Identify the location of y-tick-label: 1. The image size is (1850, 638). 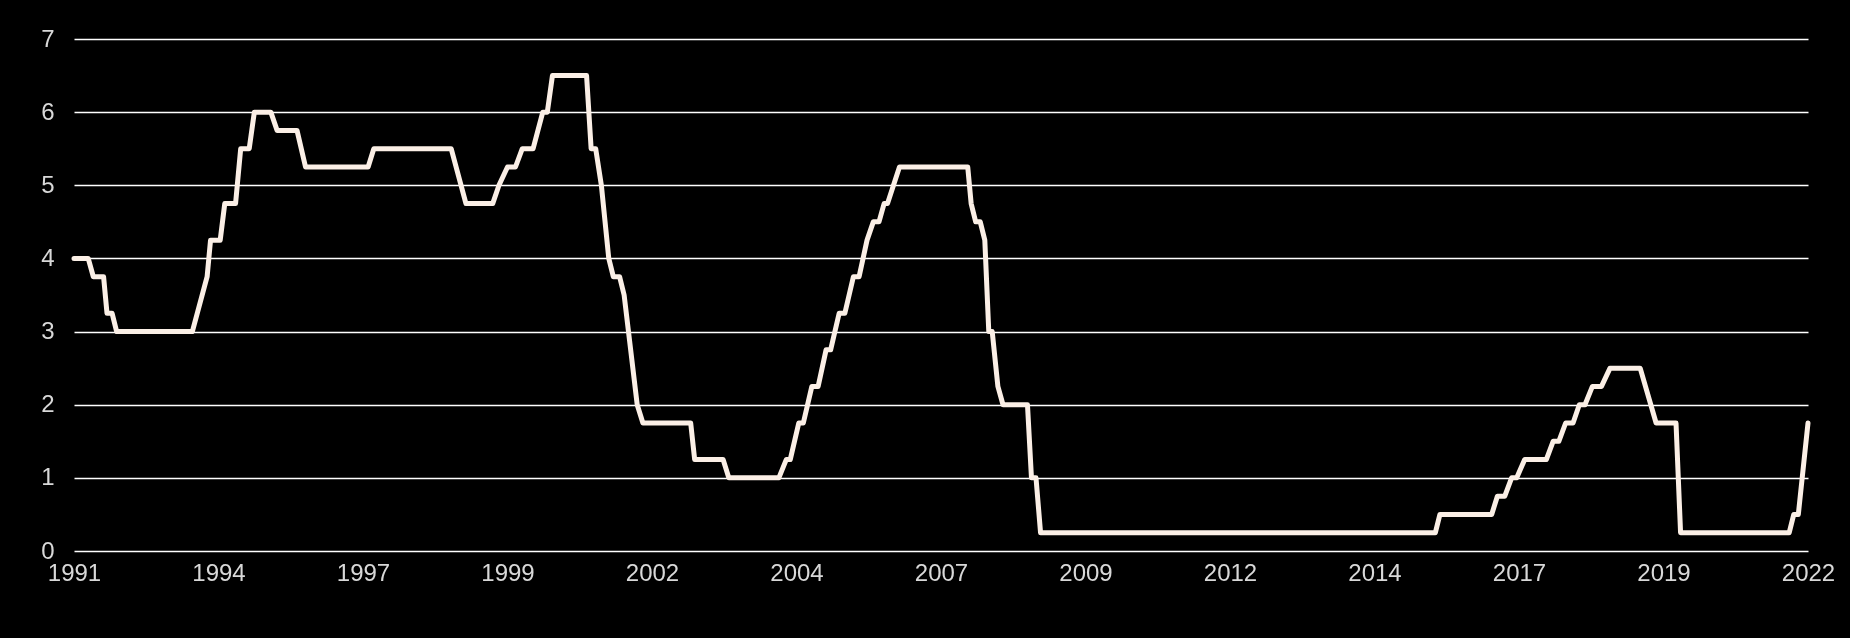
(48, 477).